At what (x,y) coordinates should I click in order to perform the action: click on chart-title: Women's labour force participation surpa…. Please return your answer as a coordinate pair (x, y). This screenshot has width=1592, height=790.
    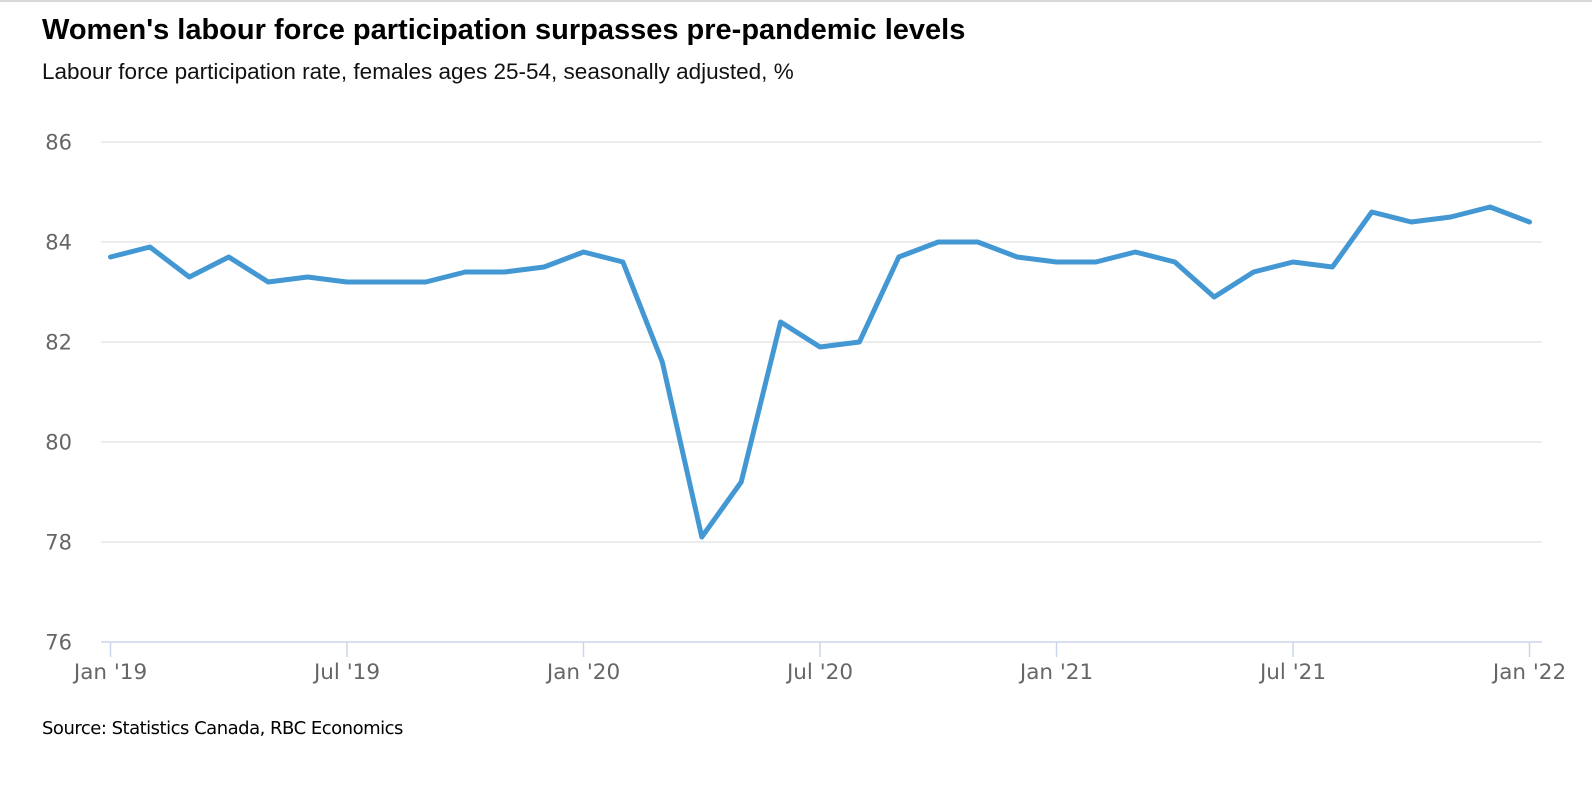
    Looking at the image, I should click on (504, 30).